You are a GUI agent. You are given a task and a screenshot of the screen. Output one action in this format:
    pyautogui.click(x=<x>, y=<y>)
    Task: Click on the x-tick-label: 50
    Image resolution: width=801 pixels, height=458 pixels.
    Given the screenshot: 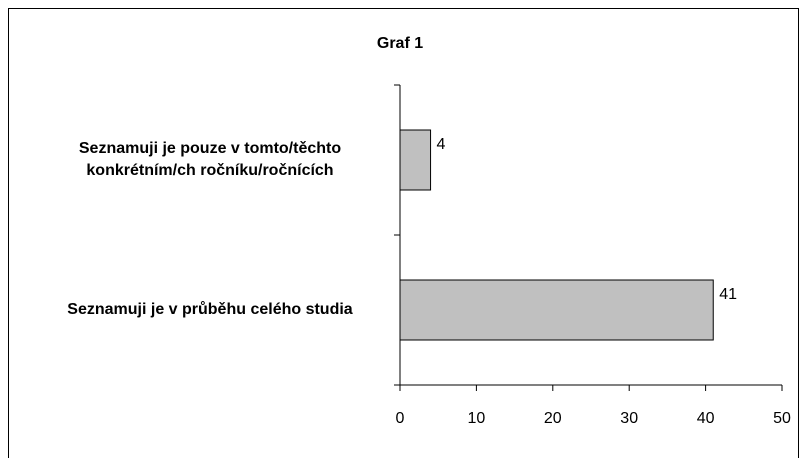 What is the action you would take?
    pyautogui.click(x=782, y=418)
    